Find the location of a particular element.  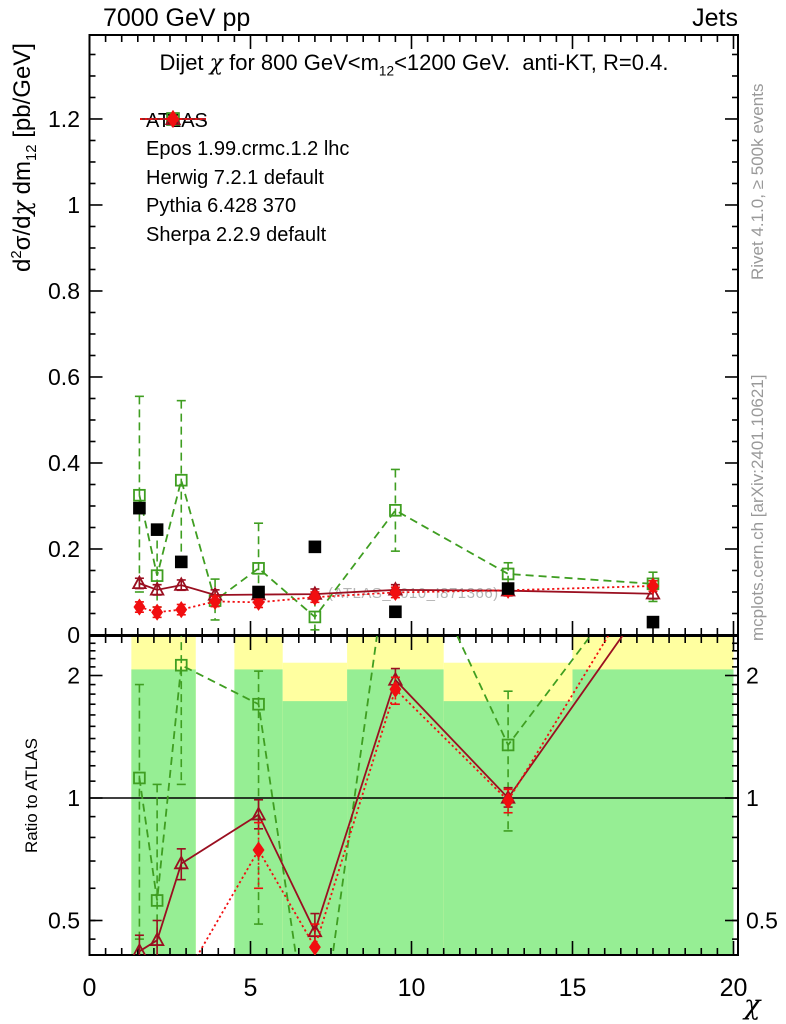

legend-label: Epos 1.99.crmc.1.2 lhc is located at coordinates (248, 149).